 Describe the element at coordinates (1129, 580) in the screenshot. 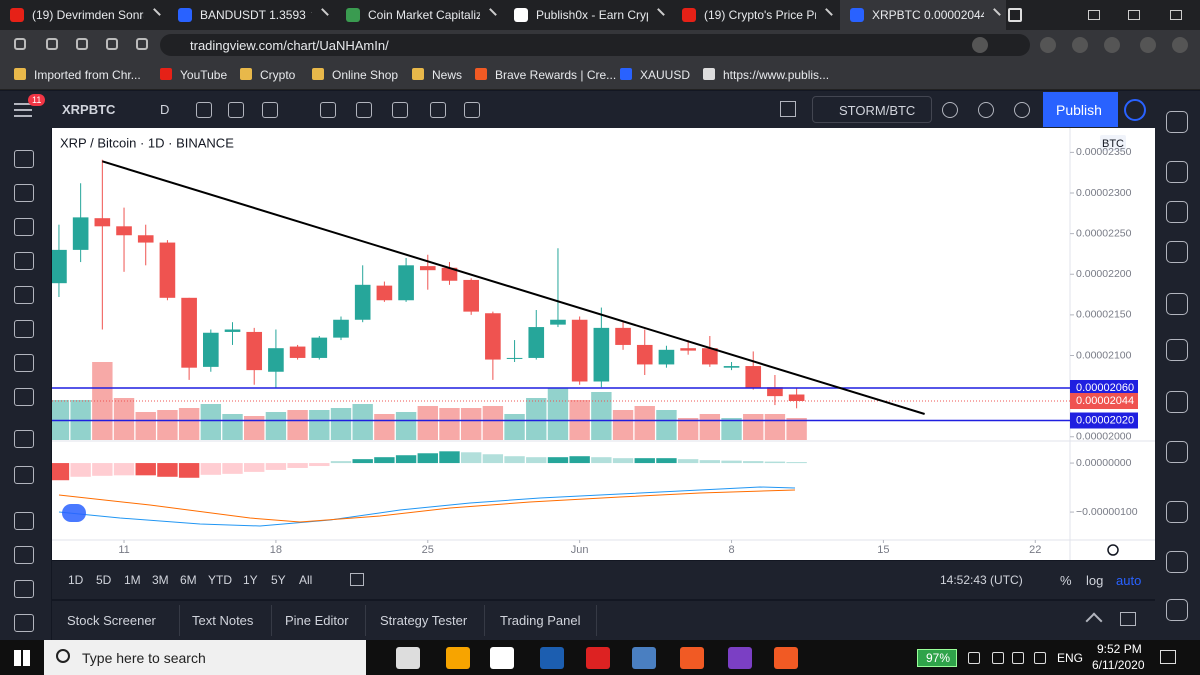

I see `auto-toggle: auto` at that location.